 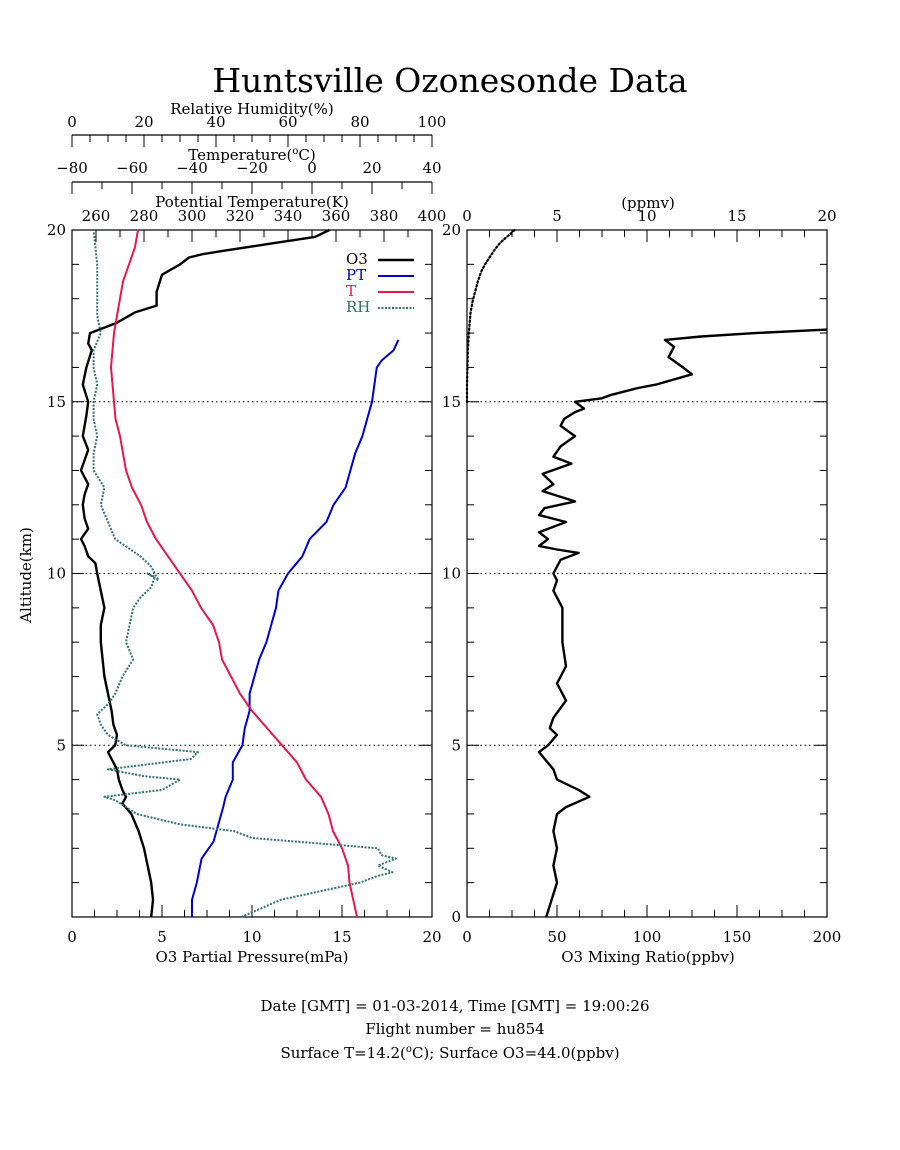 I want to click on ppmv-tick-label: 0, so click(x=467, y=216).